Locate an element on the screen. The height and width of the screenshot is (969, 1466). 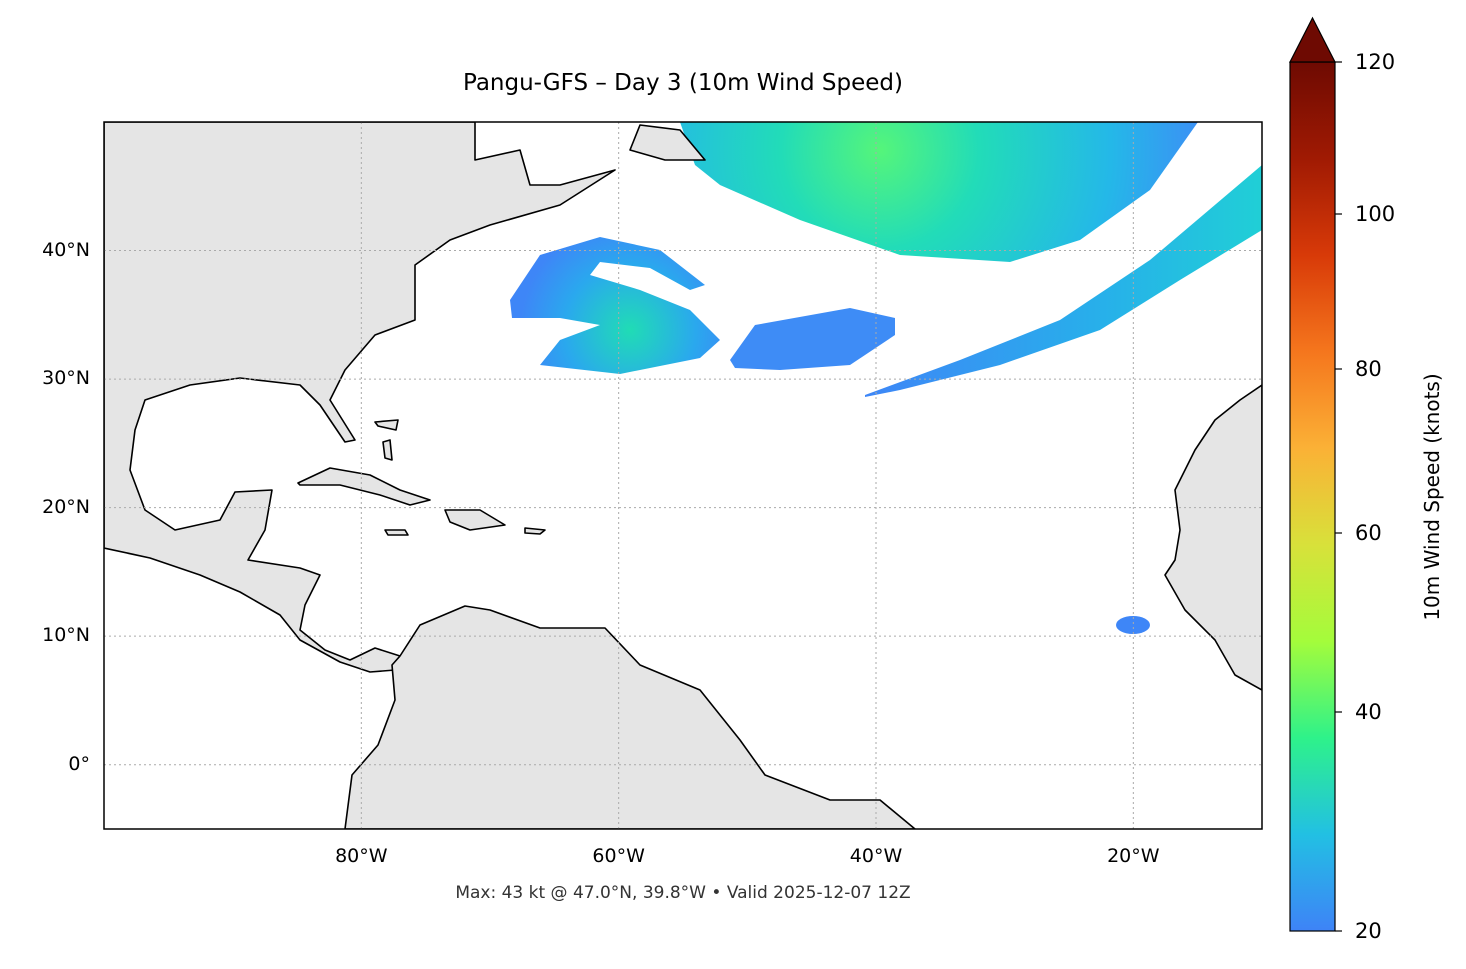
colorbar-tick-label: 20 is located at coordinates (1368, 931).